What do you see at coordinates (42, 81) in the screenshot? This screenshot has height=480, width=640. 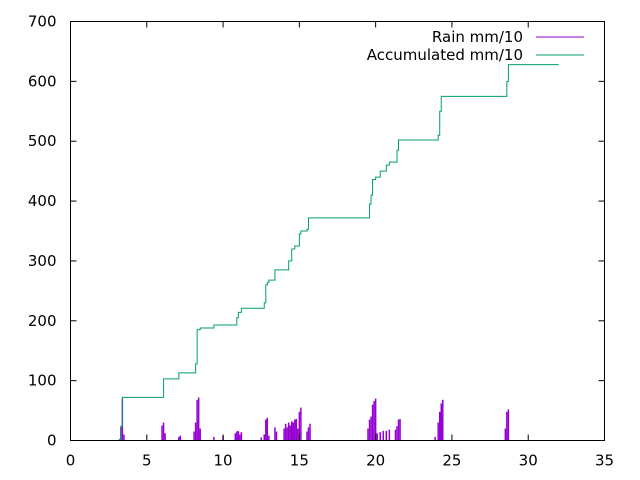 I see `y-tick-label: 600` at bounding box center [42, 81].